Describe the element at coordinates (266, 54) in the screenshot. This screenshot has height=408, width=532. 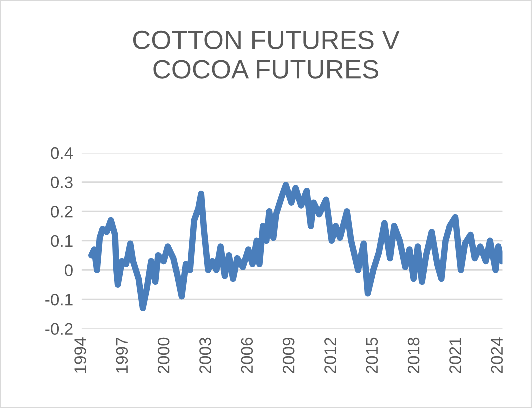
I see `chart-title: COTTON FUTURES V COCOA FUTURES` at that location.